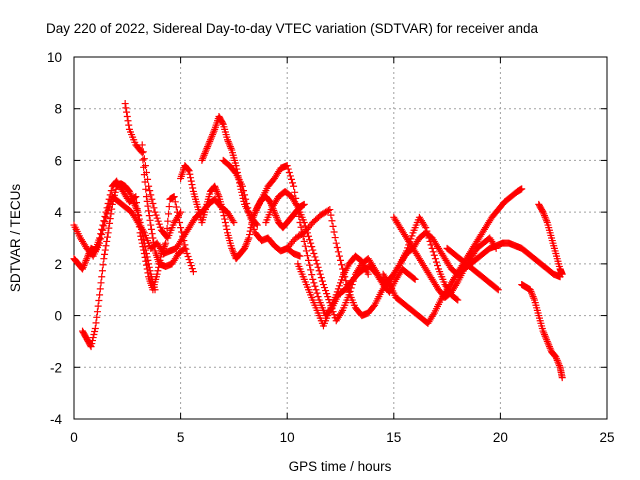 Image resolution: width=640 pixels, height=480 pixels. Describe the element at coordinates (58, 264) in the screenshot. I see `y-tick-label: 2` at that location.